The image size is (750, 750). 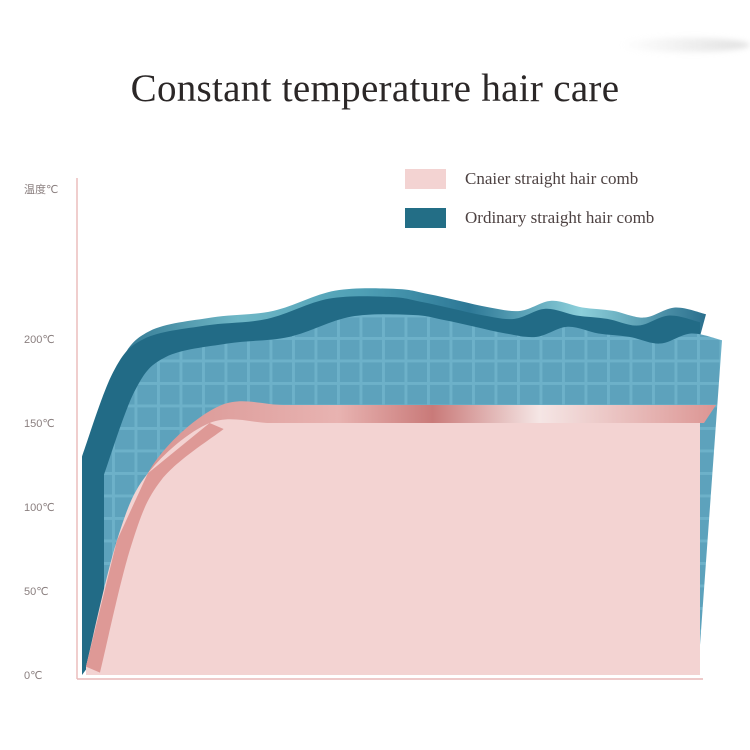 What do you see at coordinates (685, 45) in the screenshot?
I see `decorative-shadow` at bounding box center [685, 45].